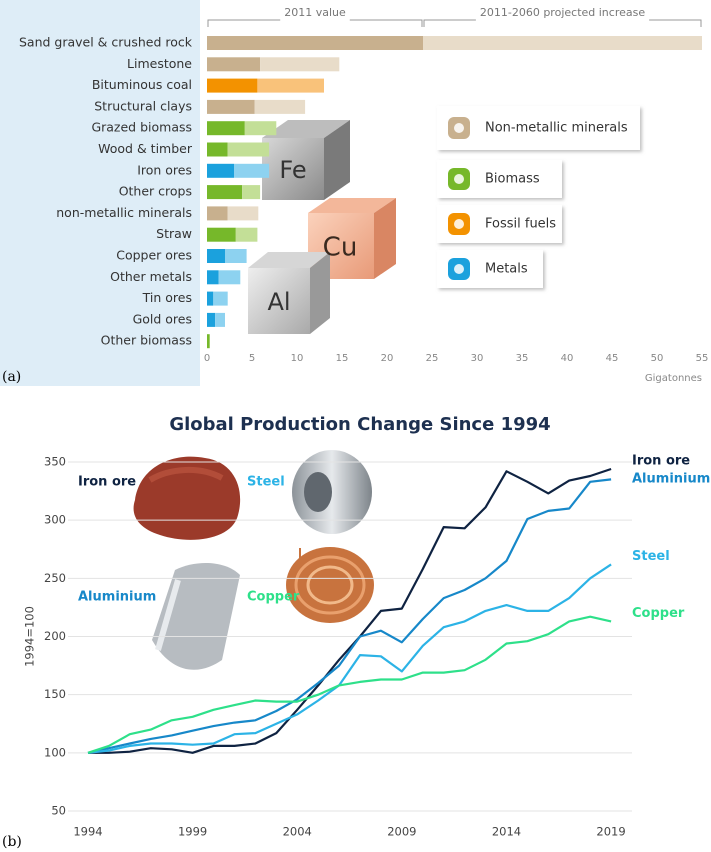 This screenshot has width=711, height=852. What do you see at coordinates (657, 358) in the screenshot?
I see `x-tick-label: 50` at bounding box center [657, 358].